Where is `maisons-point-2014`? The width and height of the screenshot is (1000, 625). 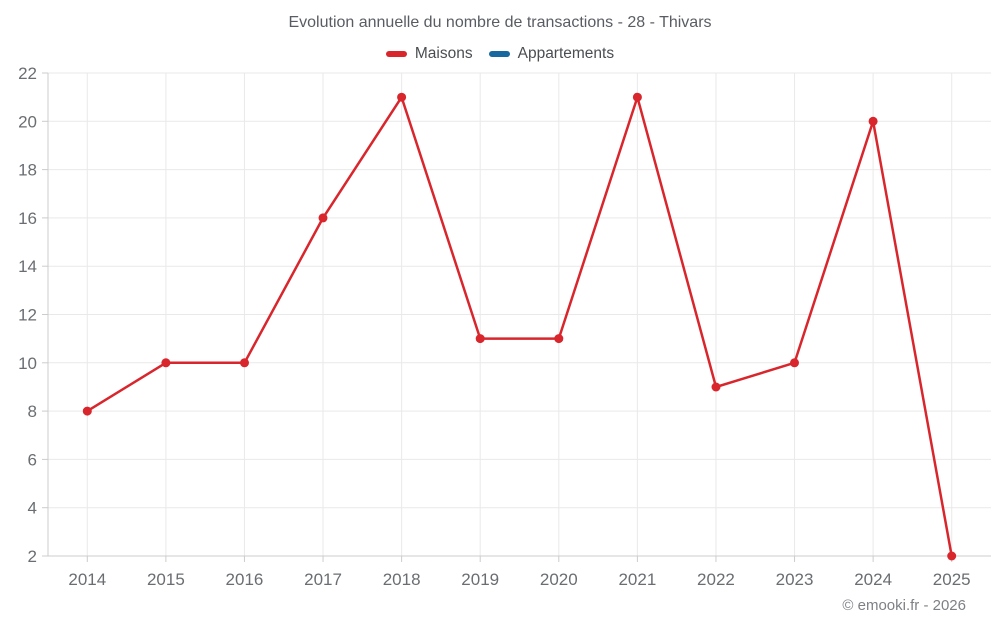 maisons-point-2014 is located at coordinates (87, 411).